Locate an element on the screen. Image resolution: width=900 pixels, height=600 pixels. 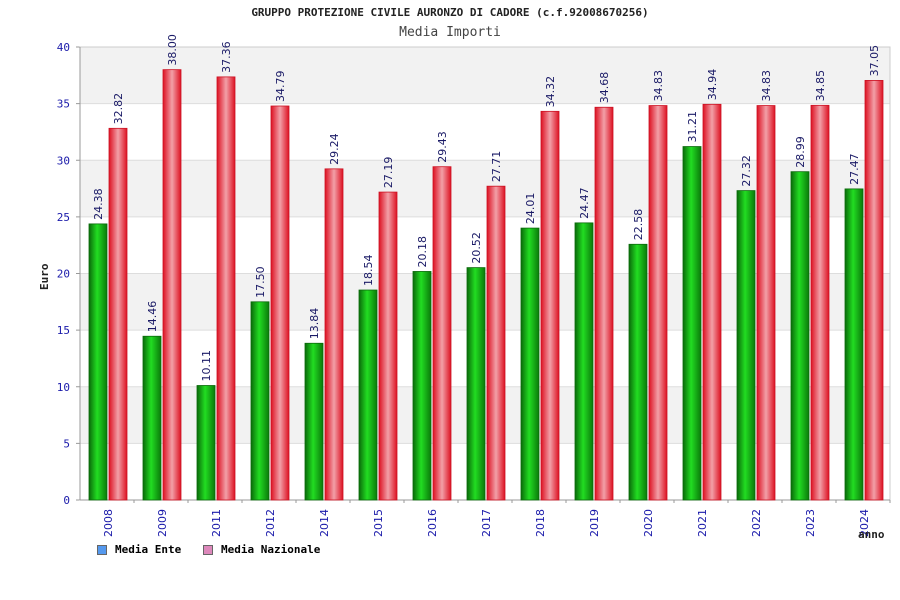
x-axis-label: anno is located at coordinates (871, 534).